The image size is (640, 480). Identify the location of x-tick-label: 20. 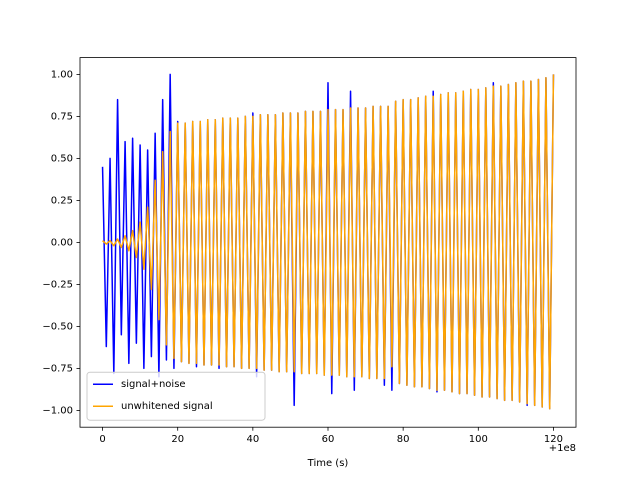
(177, 439).